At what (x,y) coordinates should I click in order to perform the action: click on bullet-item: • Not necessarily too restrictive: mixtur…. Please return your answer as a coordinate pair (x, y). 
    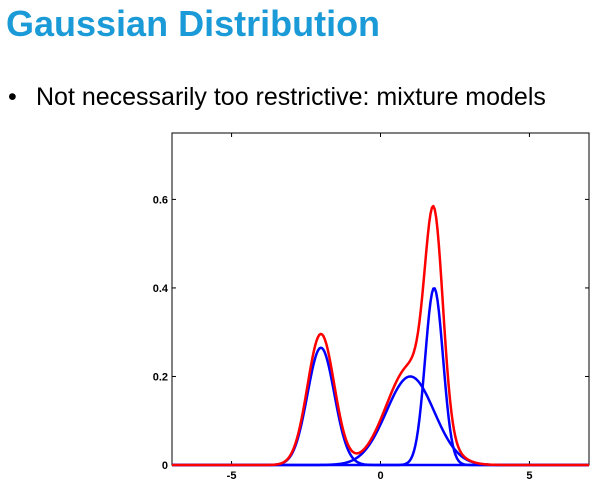
    Looking at the image, I should click on (277, 97).